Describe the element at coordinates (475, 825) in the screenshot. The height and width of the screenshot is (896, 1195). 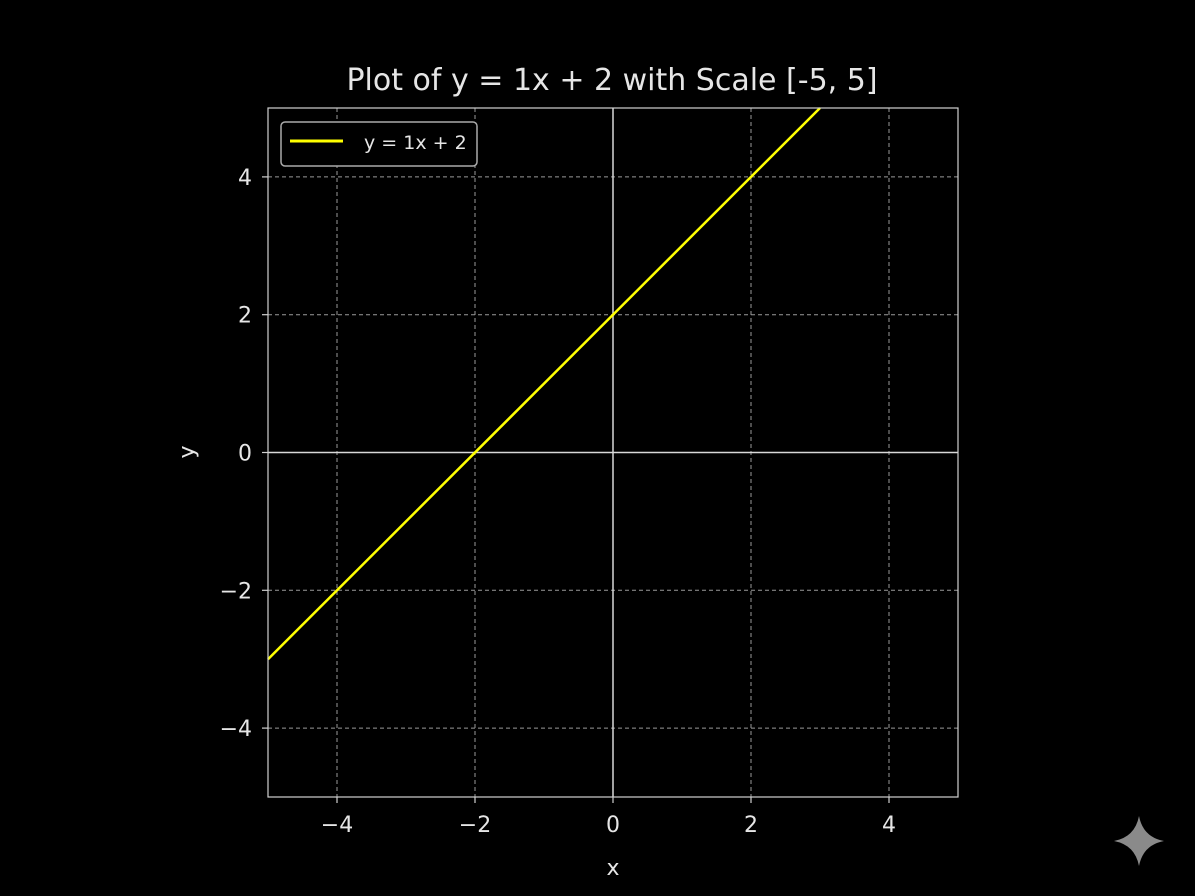
I see `x-tick-label: −2` at that location.